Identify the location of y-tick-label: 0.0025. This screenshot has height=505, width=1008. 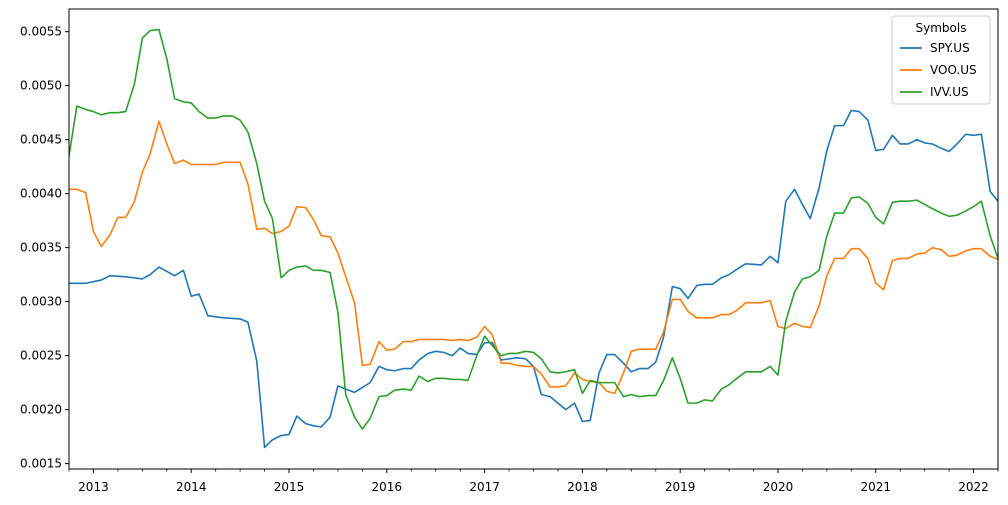
(41, 356).